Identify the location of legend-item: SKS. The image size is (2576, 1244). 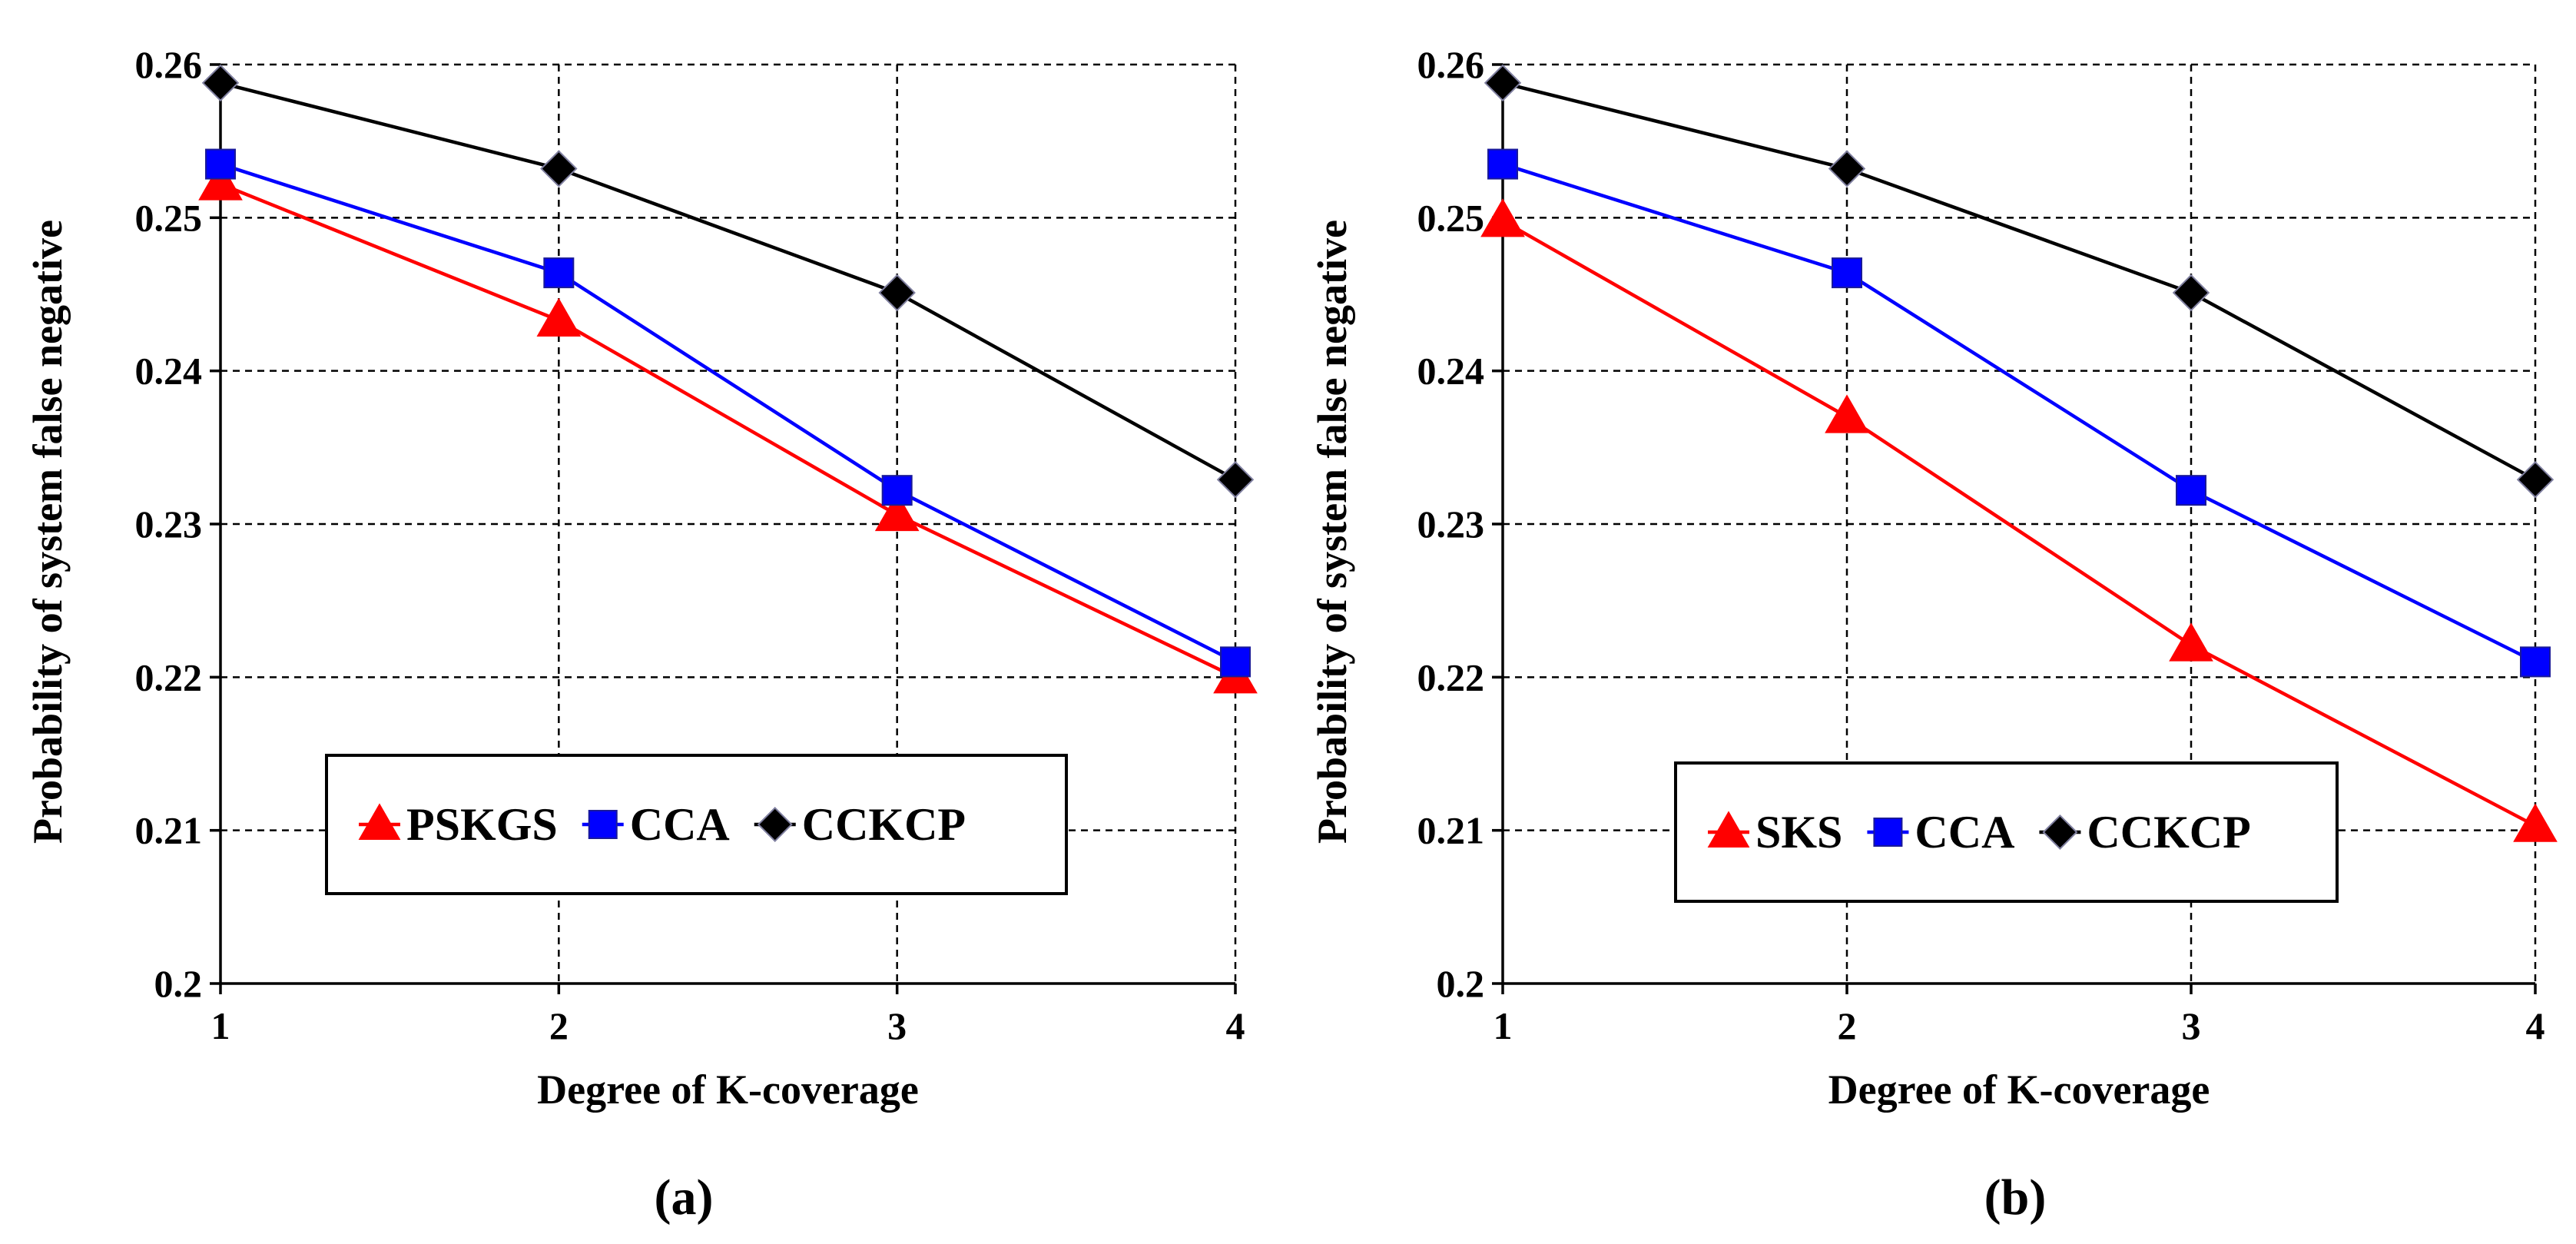
(1774, 832).